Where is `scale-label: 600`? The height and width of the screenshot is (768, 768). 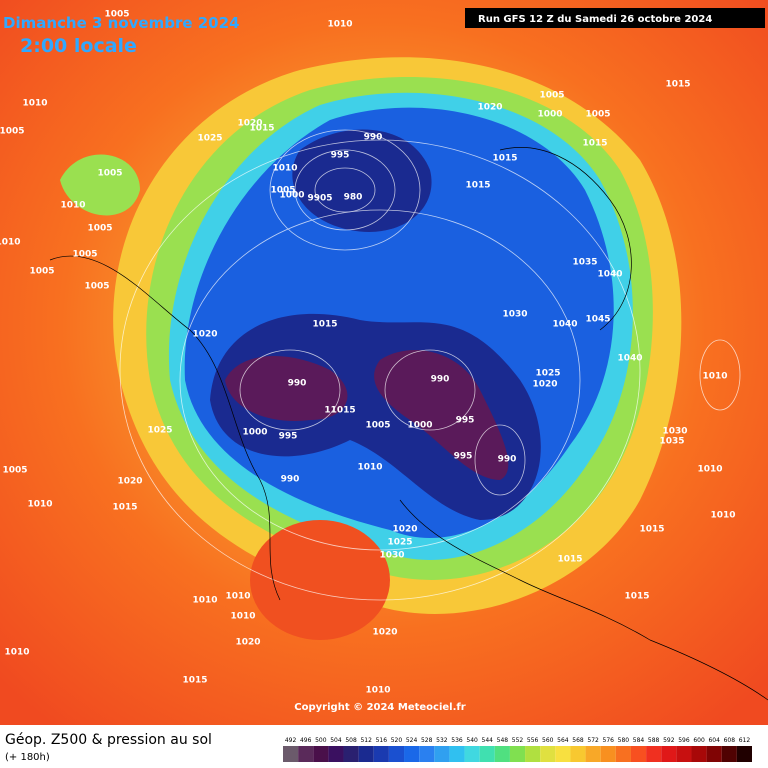
scale-label: 600 is located at coordinates (699, 740).